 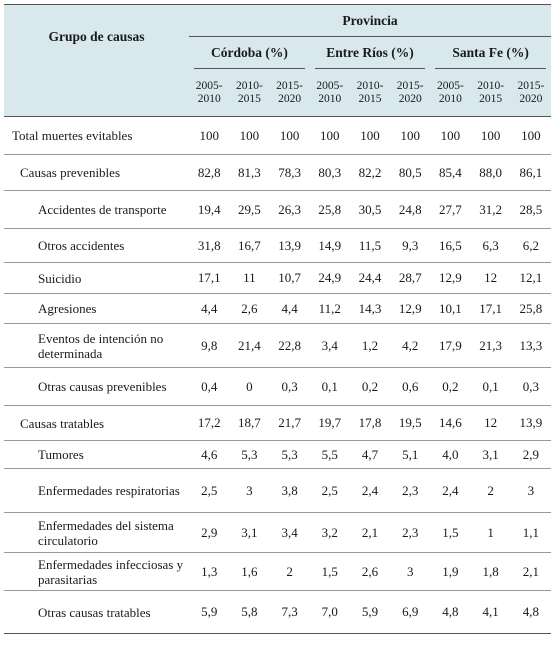 I want to click on value-cell: 14,6, so click(x=450, y=423).